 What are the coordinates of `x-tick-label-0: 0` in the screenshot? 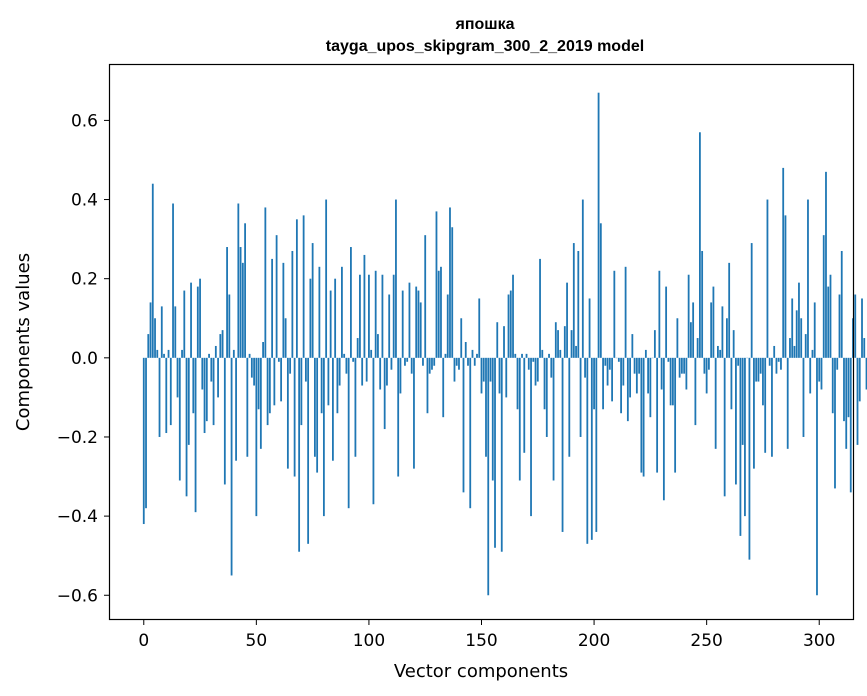 It's located at (143, 641).